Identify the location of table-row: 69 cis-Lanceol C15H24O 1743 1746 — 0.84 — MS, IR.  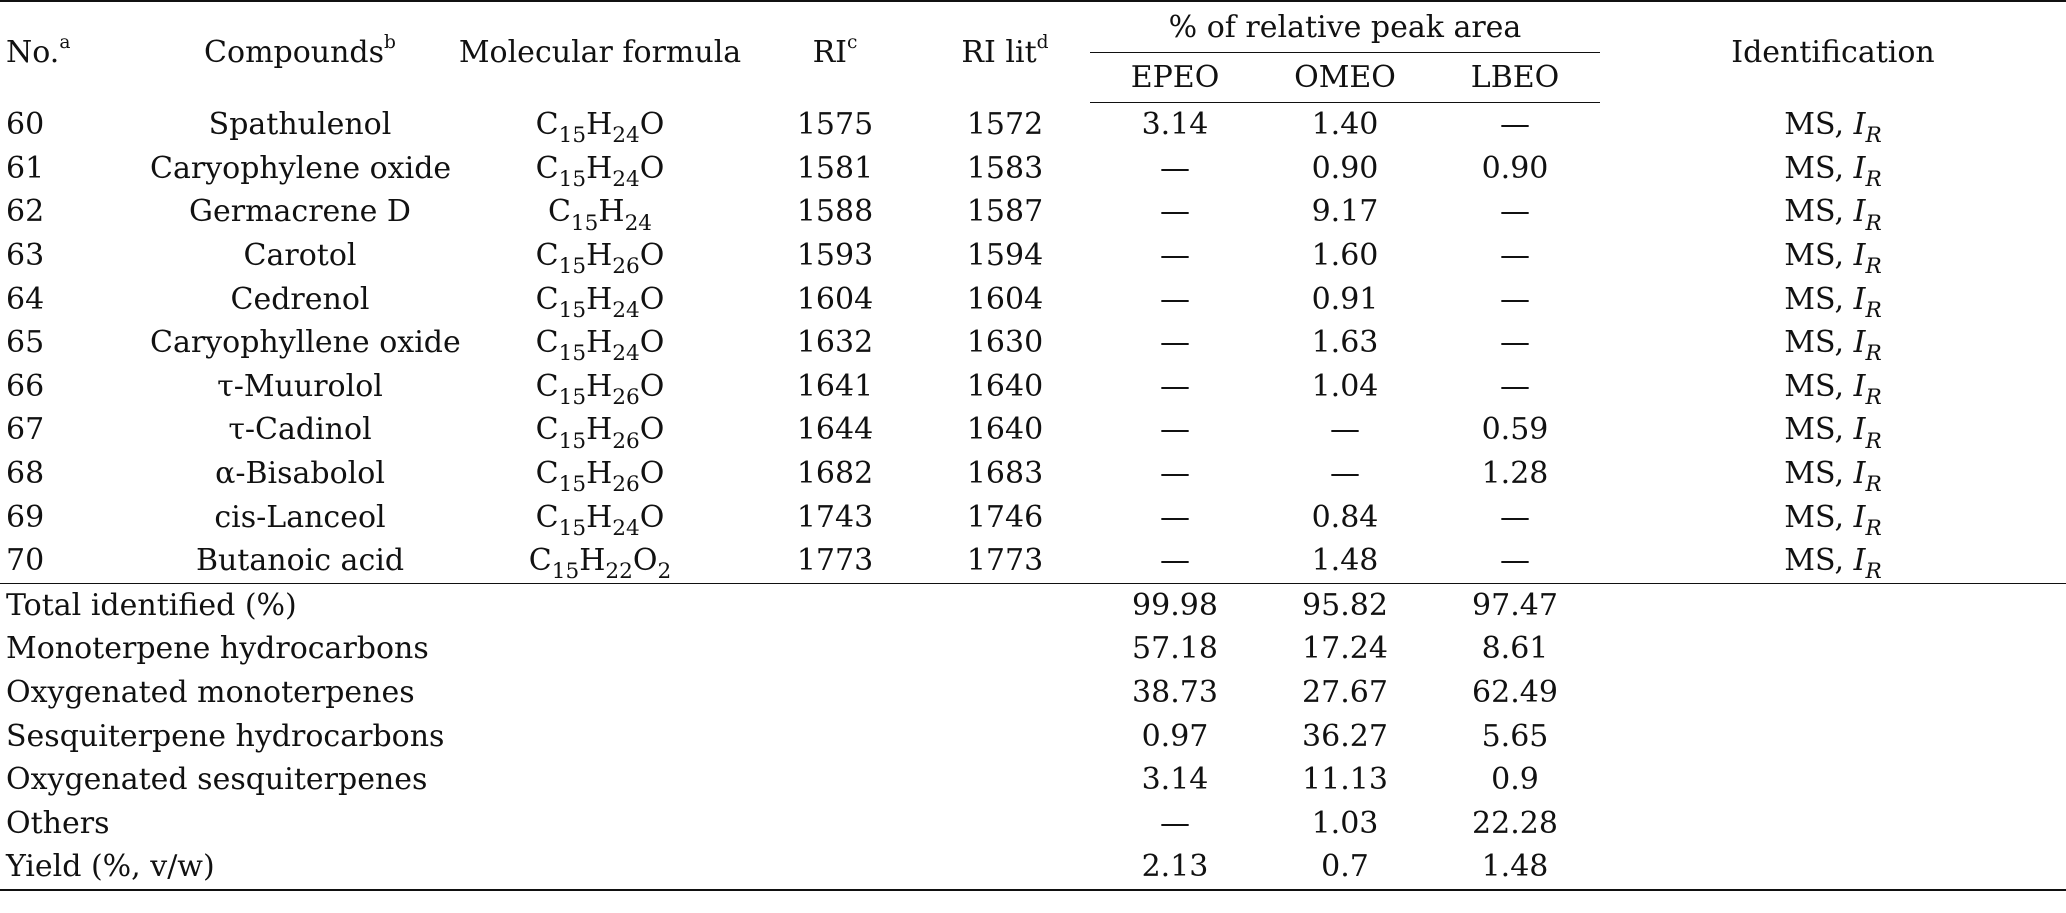
(1033, 517).